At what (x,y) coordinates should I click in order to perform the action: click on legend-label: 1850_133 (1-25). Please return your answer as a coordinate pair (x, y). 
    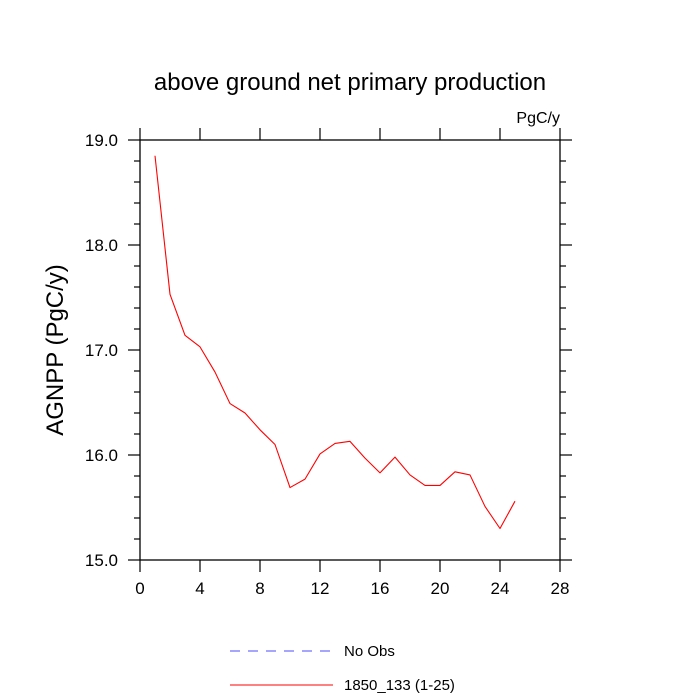
    Looking at the image, I should click on (399, 685).